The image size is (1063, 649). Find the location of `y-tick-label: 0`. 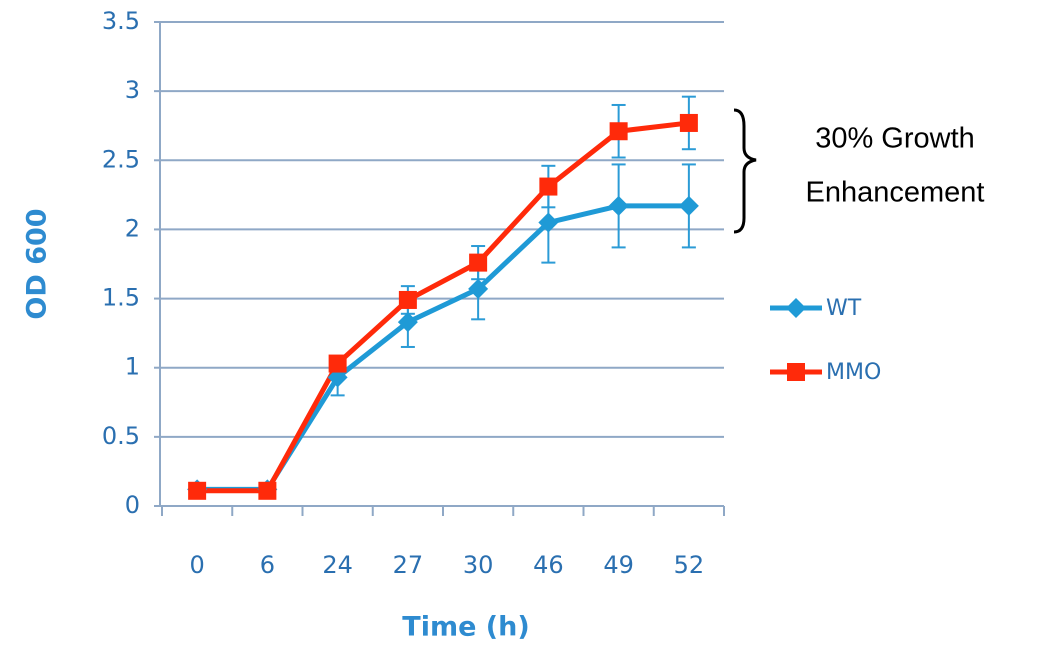

y-tick-label: 0 is located at coordinates (132, 505).